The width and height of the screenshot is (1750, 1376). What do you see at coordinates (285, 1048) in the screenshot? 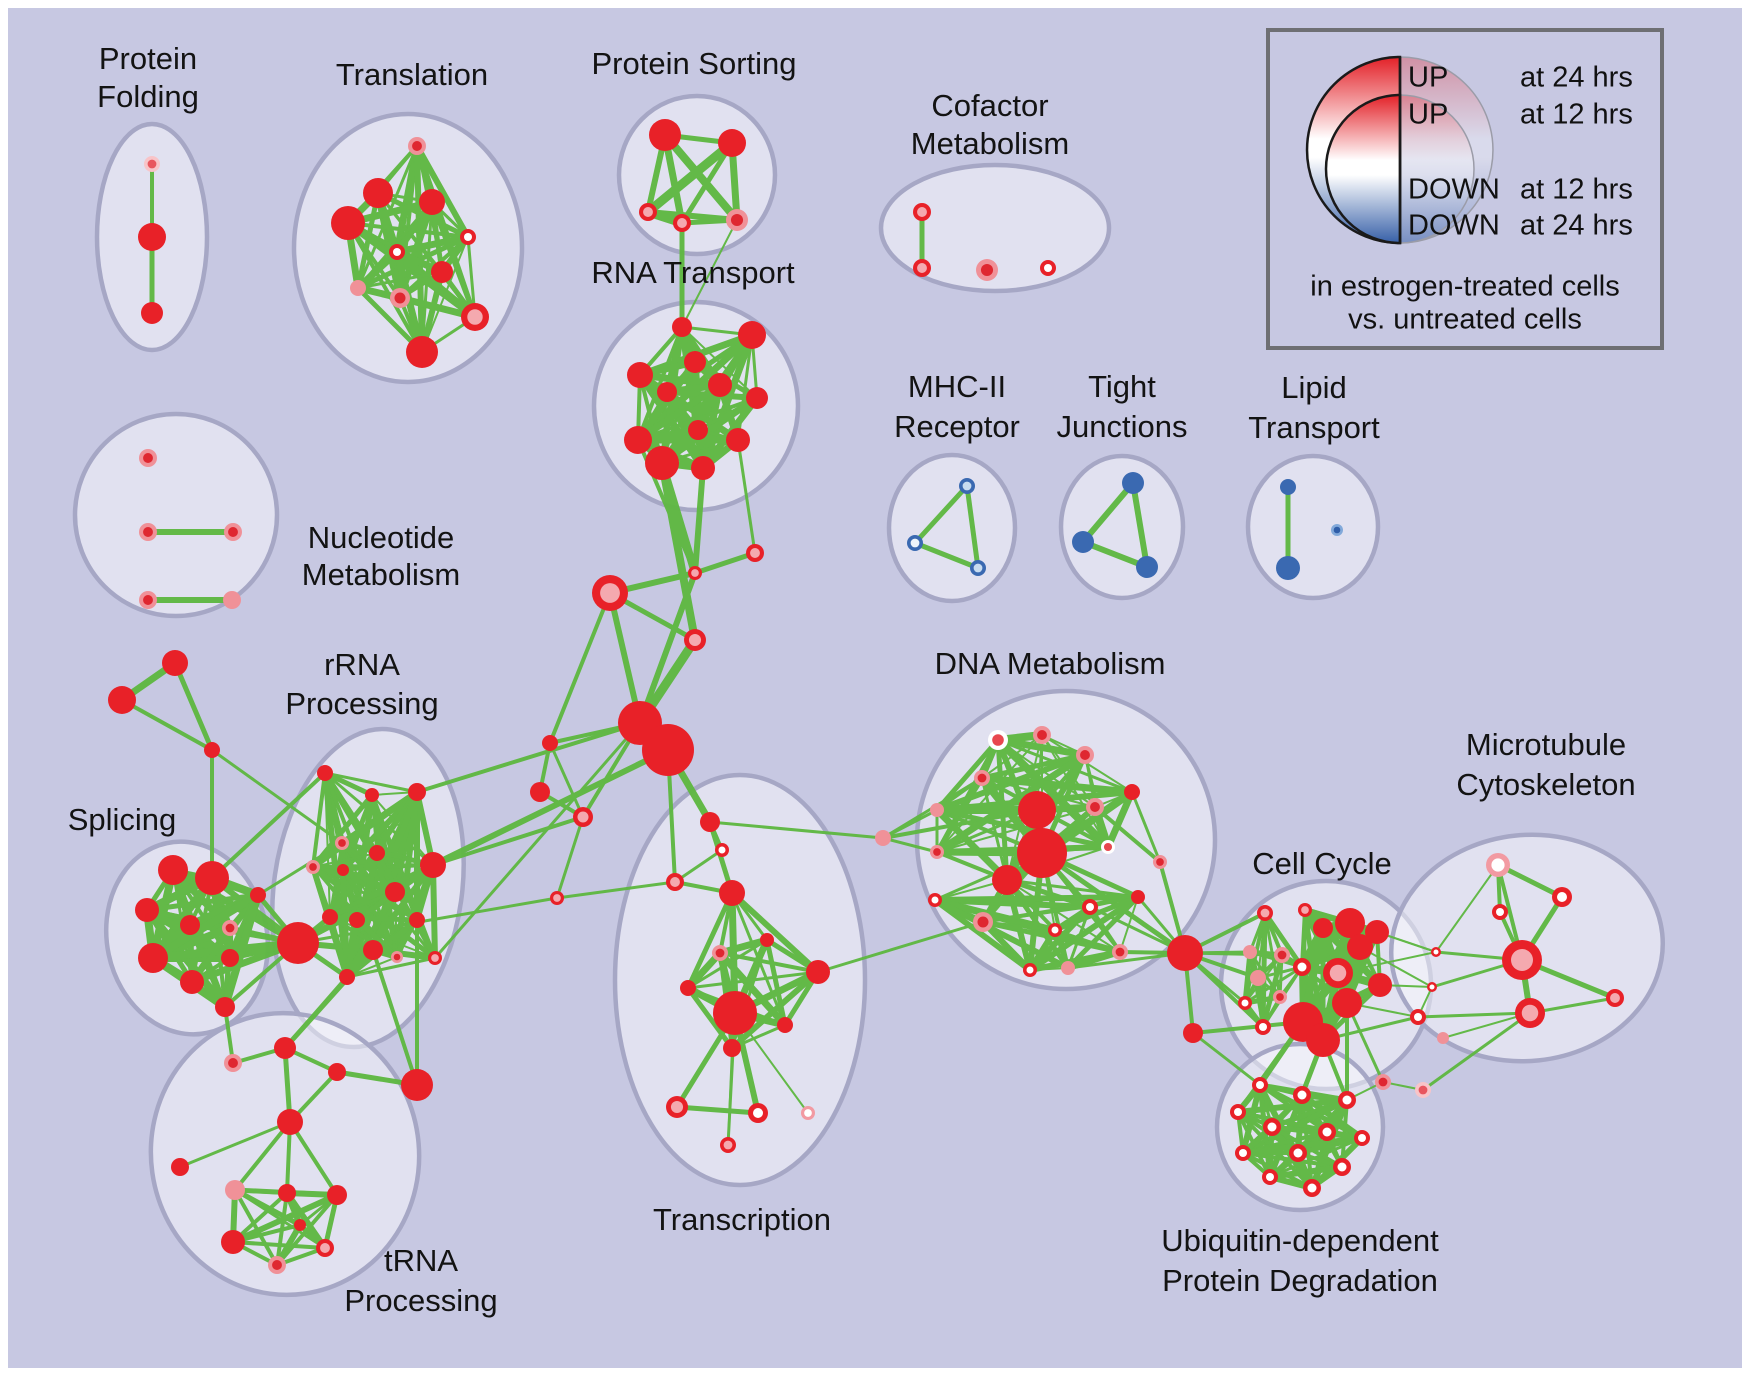
I see `node-tk2` at bounding box center [285, 1048].